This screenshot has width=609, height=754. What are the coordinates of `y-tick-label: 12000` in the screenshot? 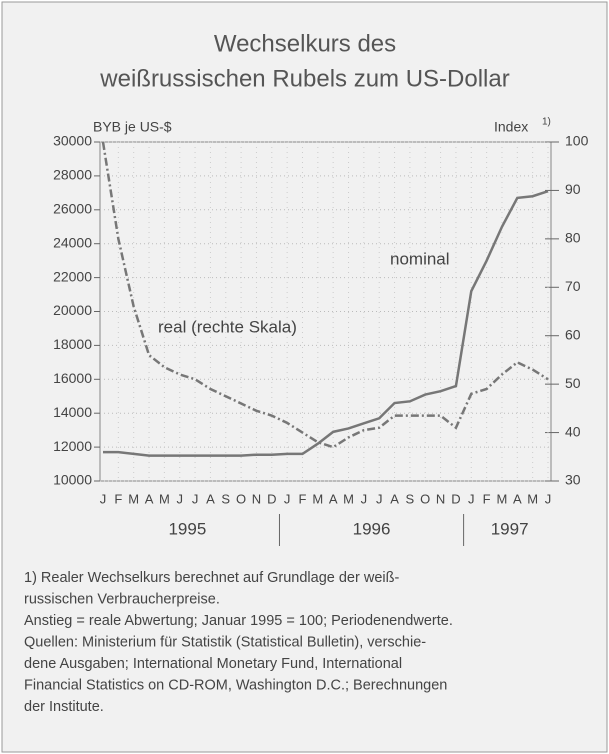 It's located at (72, 446).